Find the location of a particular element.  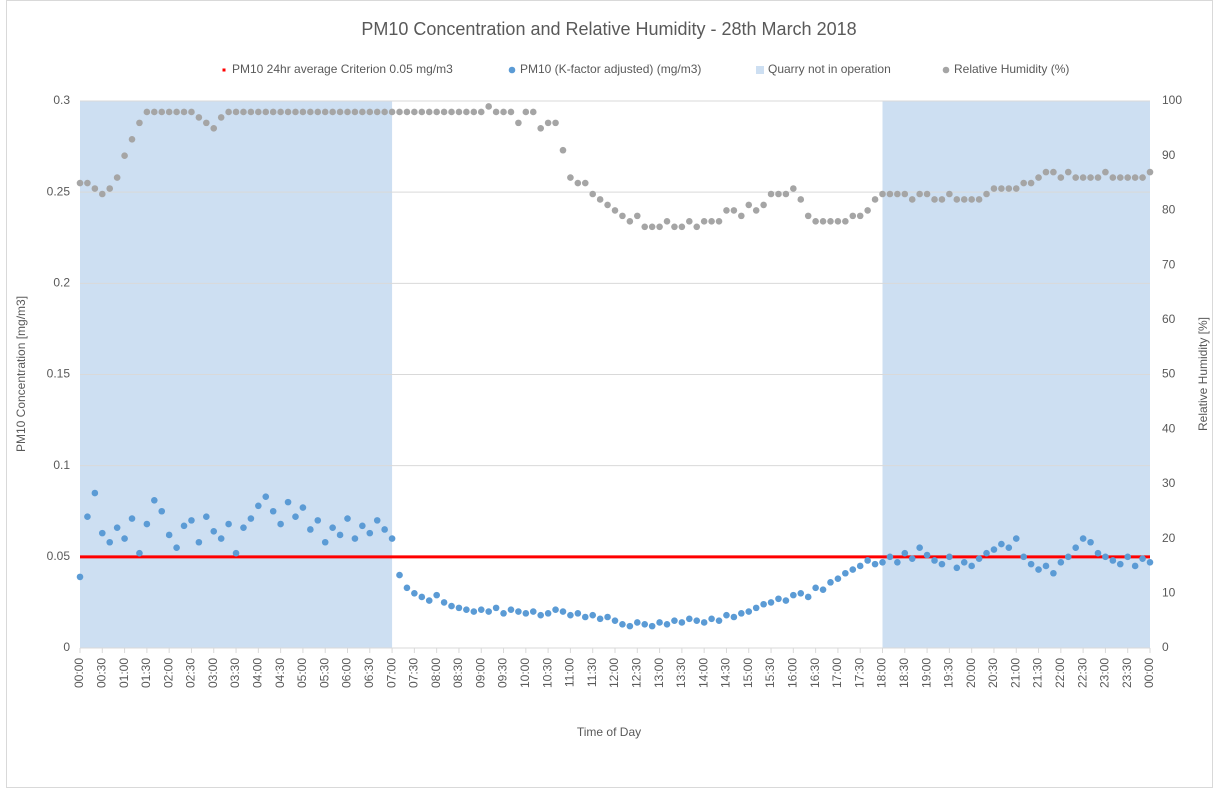

y-tick-label: 0.1 is located at coordinates (61, 465).